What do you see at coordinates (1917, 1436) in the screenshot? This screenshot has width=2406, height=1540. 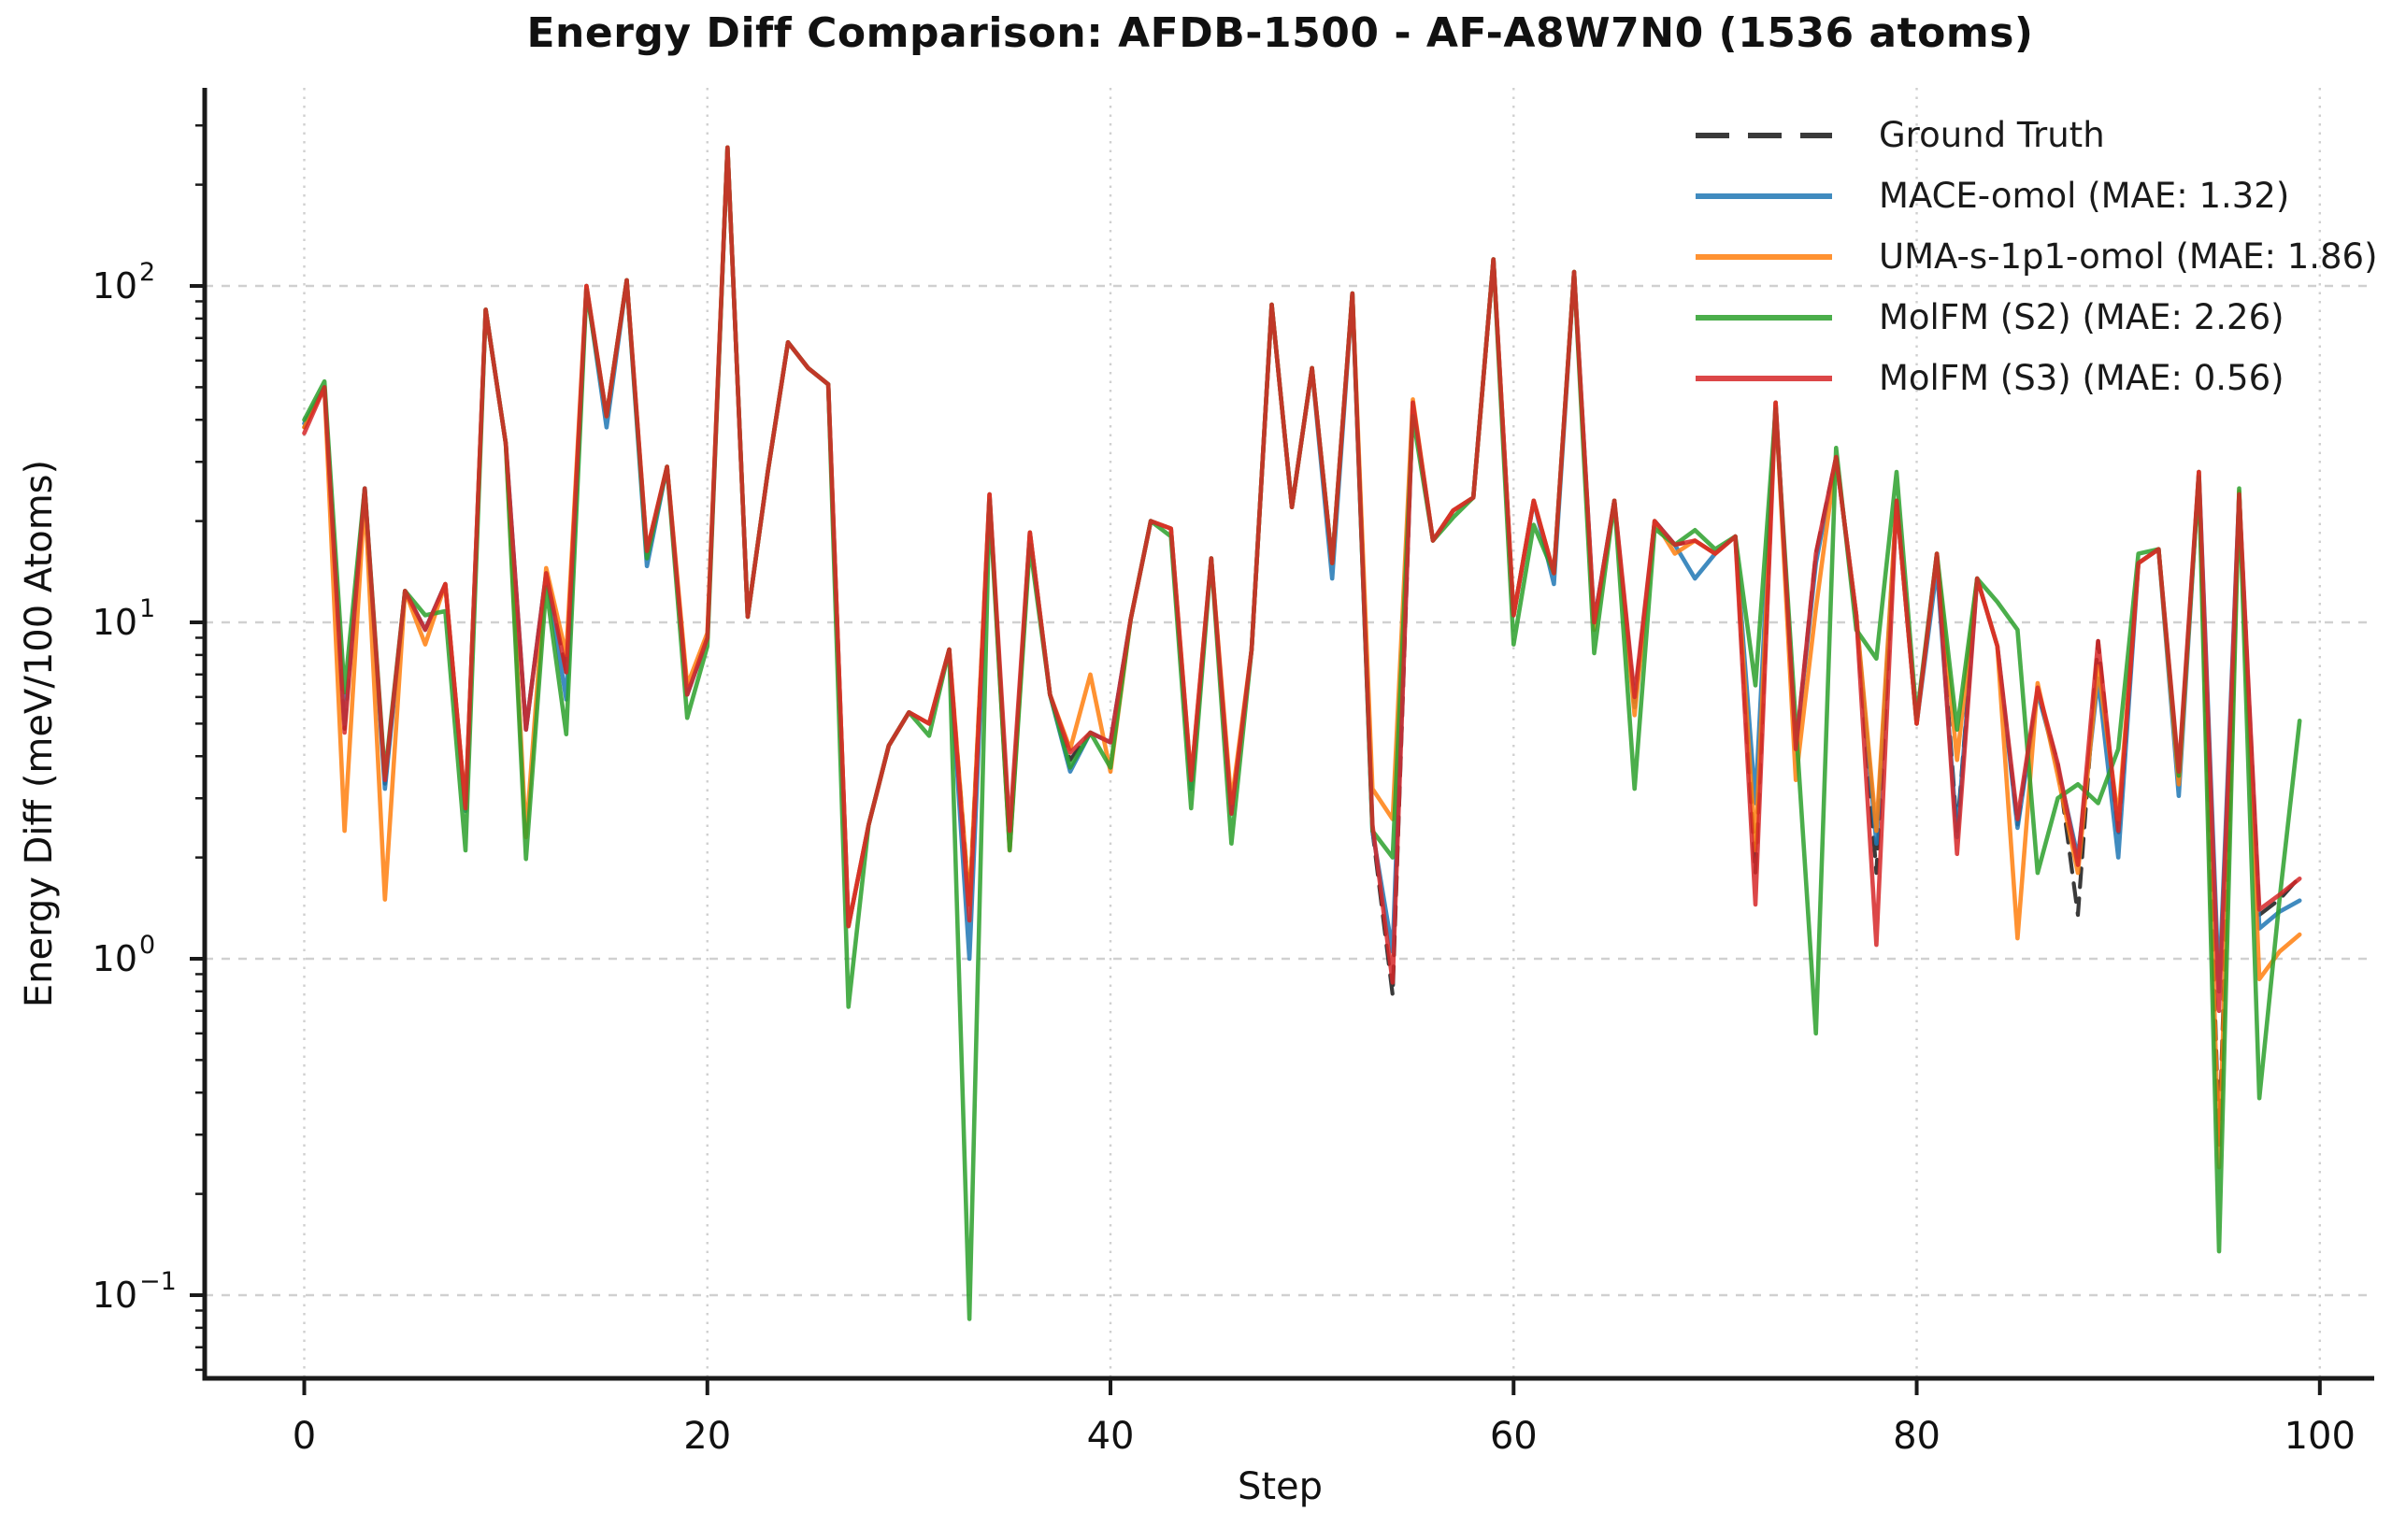 I see `svg-text: 80` at bounding box center [1917, 1436].